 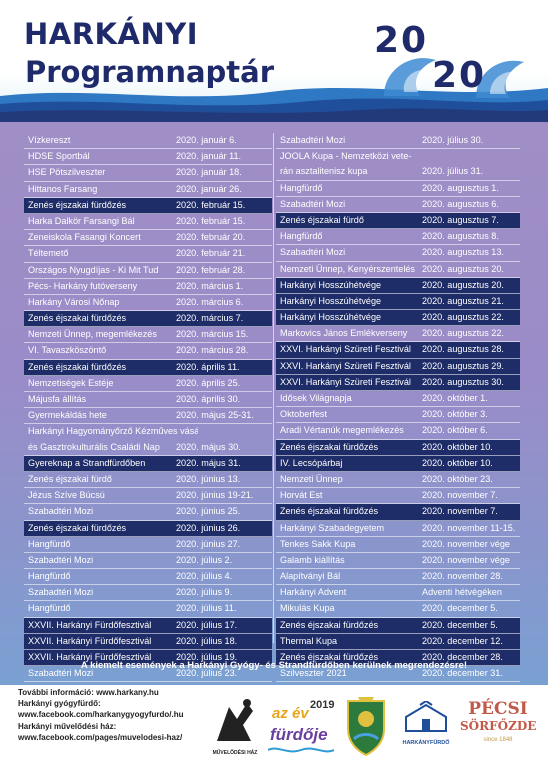 What do you see at coordinates (324, 171) in the screenshot?
I see `event-name: rán asztalitenisz kupa` at bounding box center [324, 171].